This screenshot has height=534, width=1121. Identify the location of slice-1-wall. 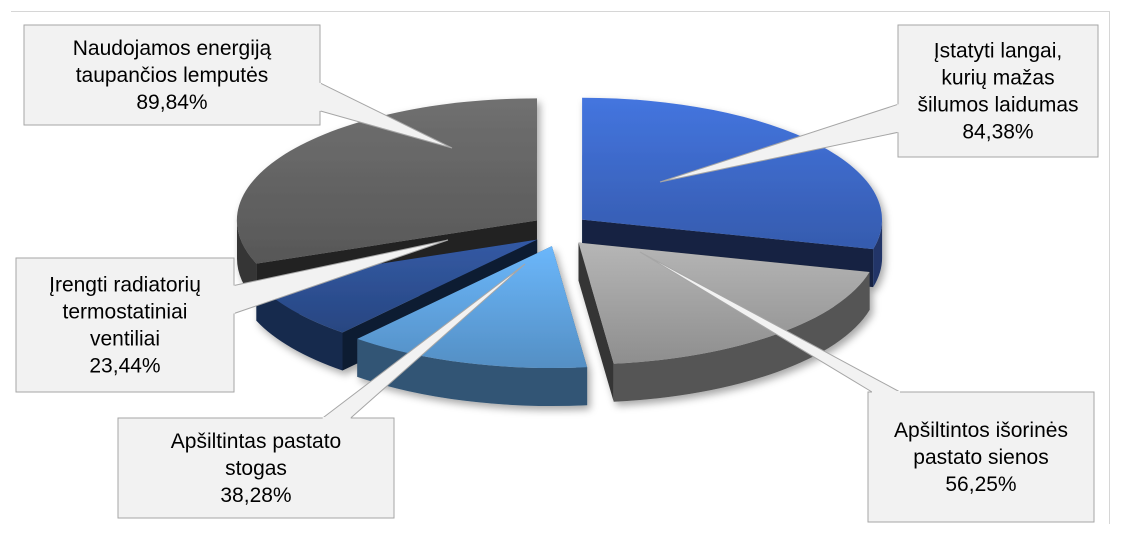
(878, 253).